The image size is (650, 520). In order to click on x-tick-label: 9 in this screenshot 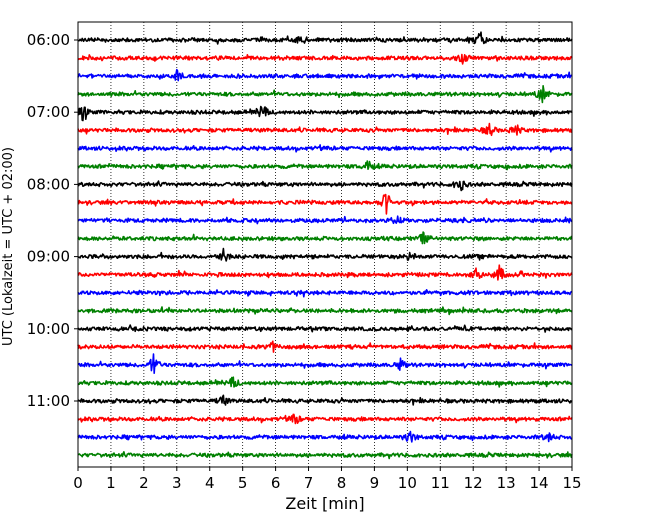, I will do `click(375, 483)`.